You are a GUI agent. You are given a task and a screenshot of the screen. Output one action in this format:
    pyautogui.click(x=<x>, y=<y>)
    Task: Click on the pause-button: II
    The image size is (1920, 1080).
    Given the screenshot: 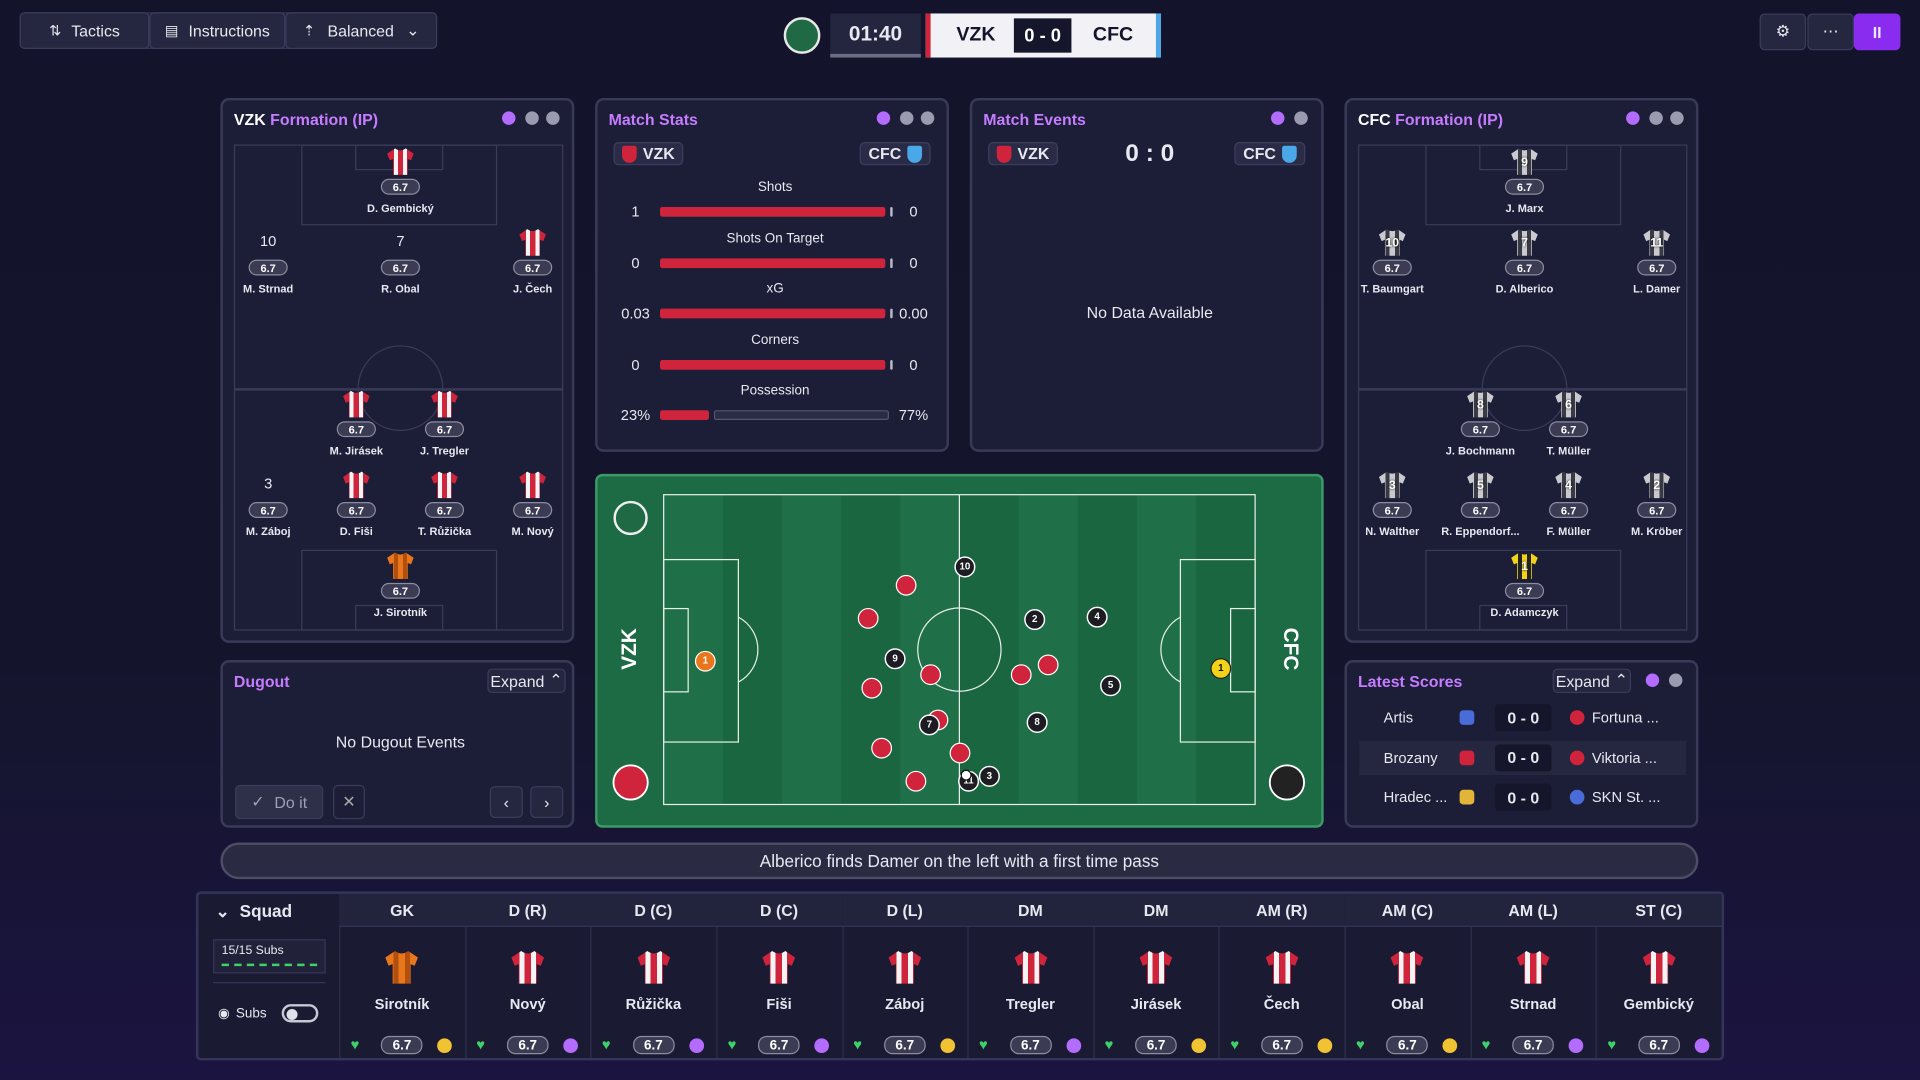 What is the action you would take?
    pyautogui.click(x=1877, y=32)
    